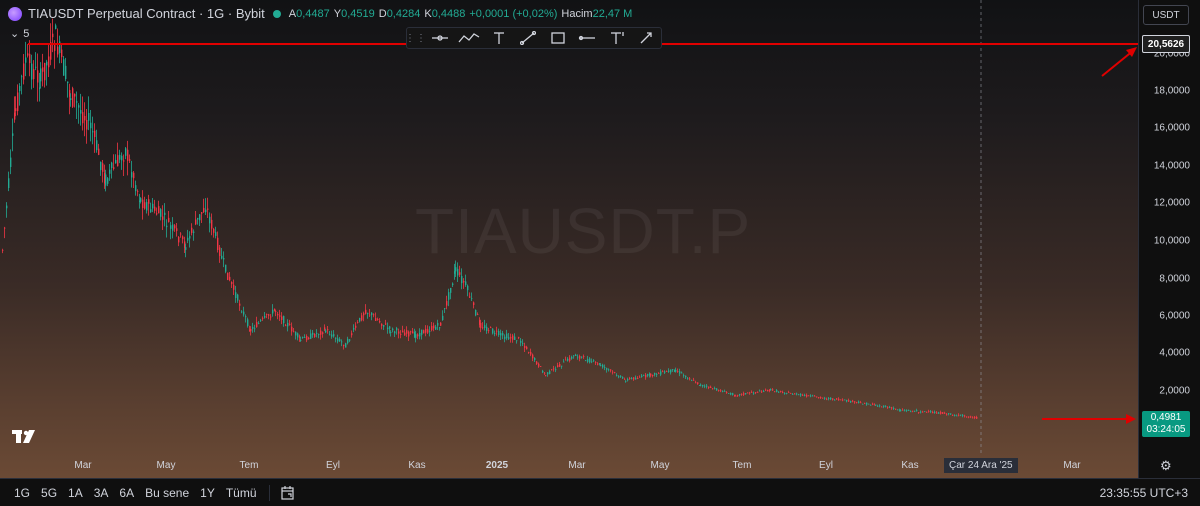 The height and width of the screenshot is (506, 1200). Describe the element at coordinates (25, 439) in the screenshot. I see `tradingview-logo` at that location.